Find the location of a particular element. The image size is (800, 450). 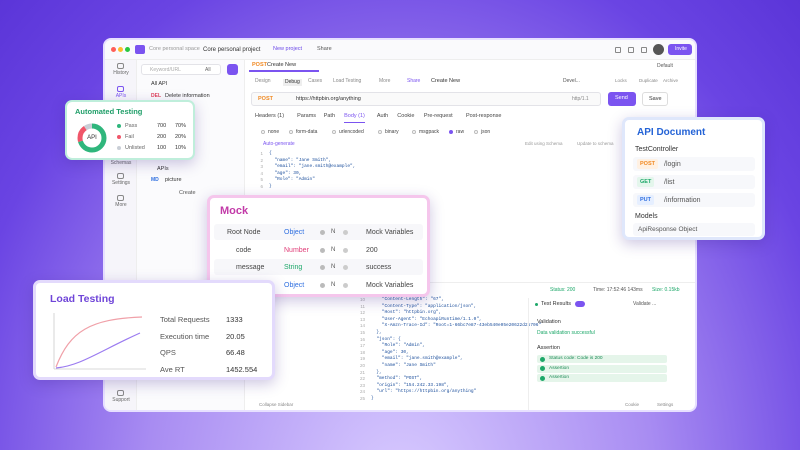

body-type: form-data is located at coordinates (307, 132).